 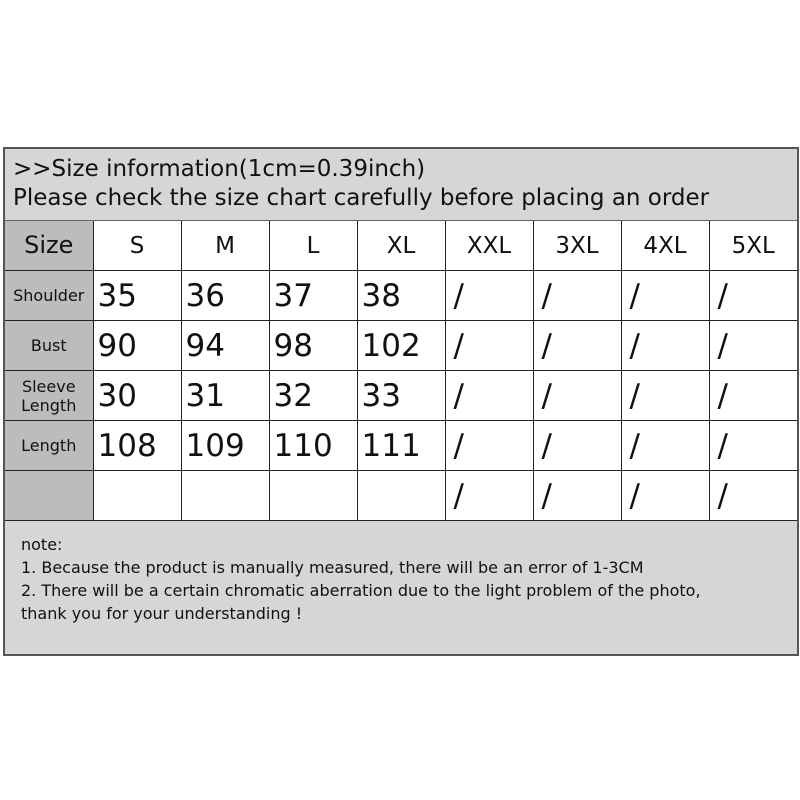 What do you see at coordinates (49, 345) in the screenshot?
I see `row-label: Bust` at bounding box center [49, 345].